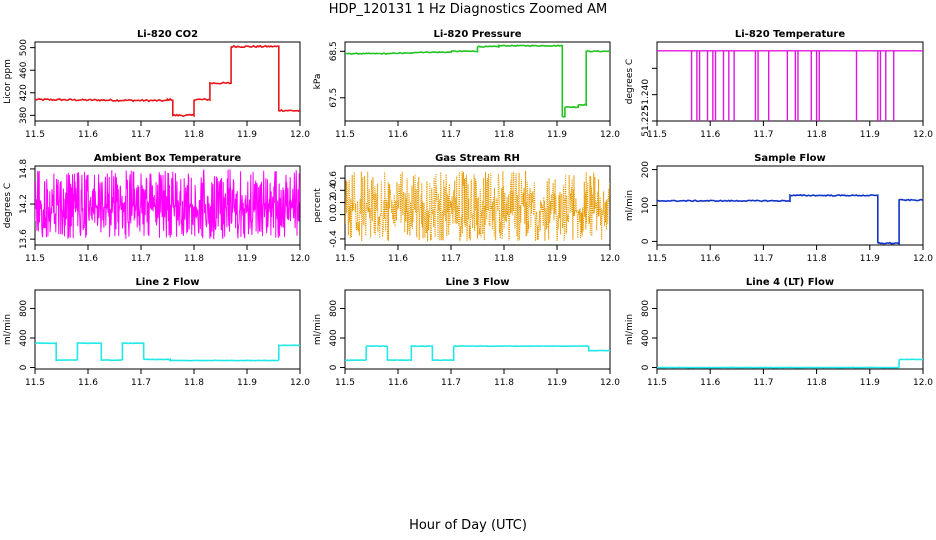 The image size is (936, 540). Describe the element at coordinates (790, 158) in the screenshot. I see `panel-title: Sample Flow` at that location.